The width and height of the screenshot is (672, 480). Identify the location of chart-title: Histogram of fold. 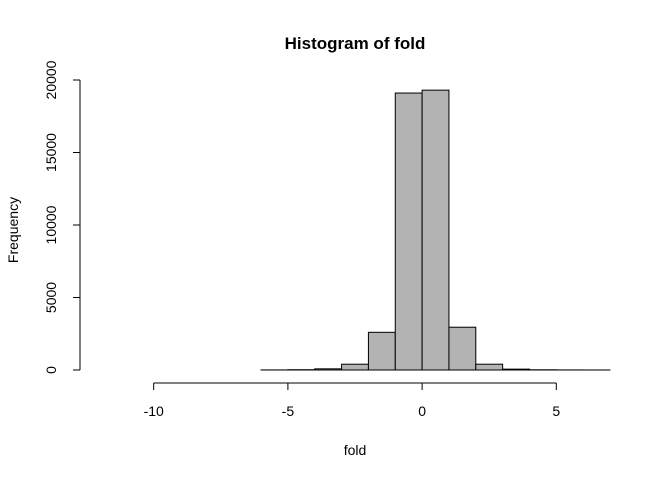
(355, 43).